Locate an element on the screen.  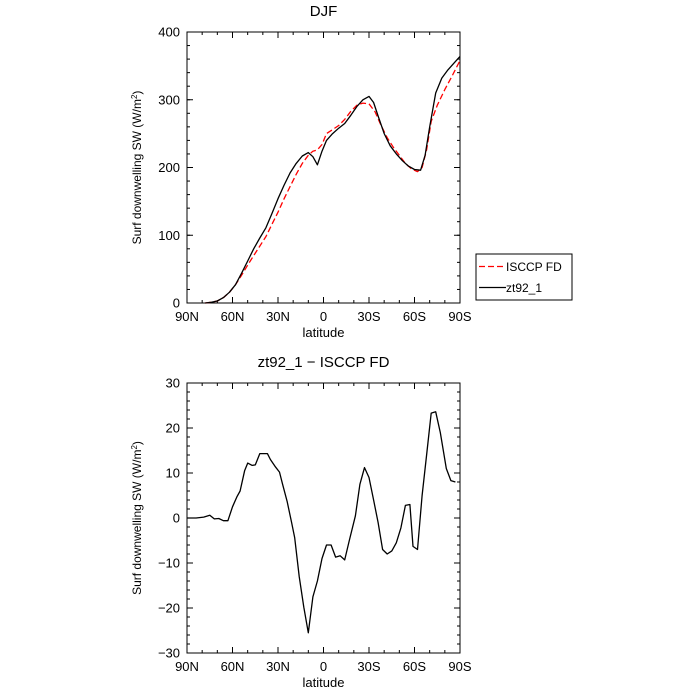
y-tick-label: 20 is located at coordinates (173, 428).